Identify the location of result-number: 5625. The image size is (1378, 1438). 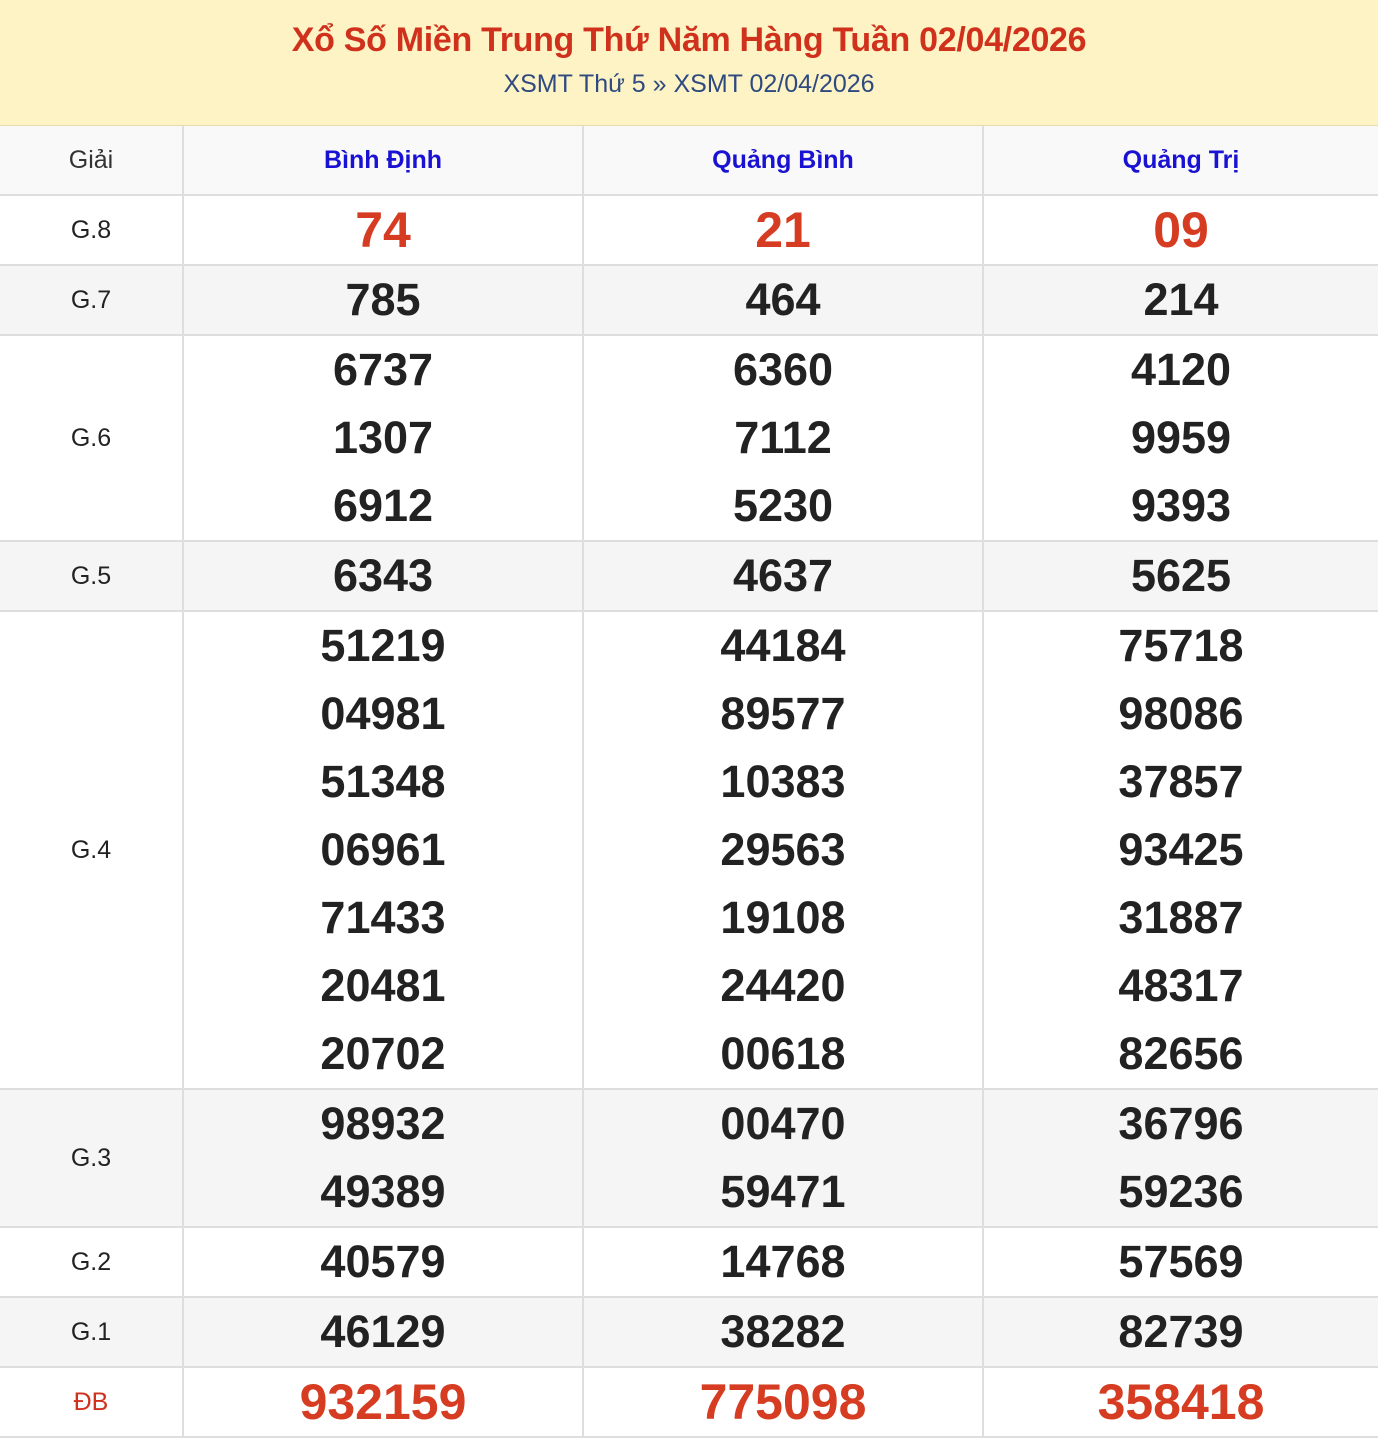
(1181, 575).